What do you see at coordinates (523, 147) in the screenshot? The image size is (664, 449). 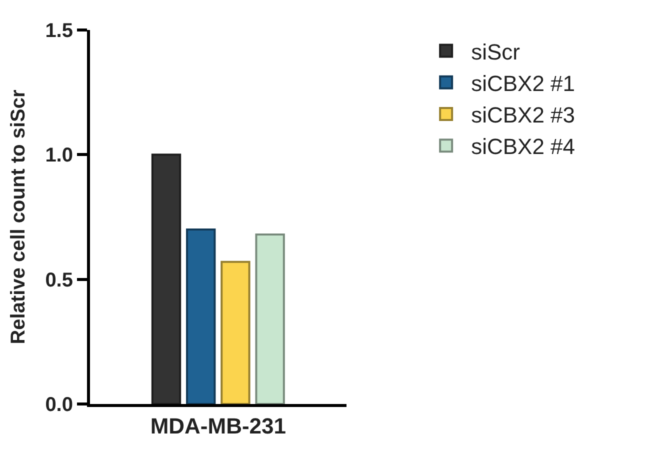 I see `legend-label: siCBX2 #4` at bounding box center [523, 147].